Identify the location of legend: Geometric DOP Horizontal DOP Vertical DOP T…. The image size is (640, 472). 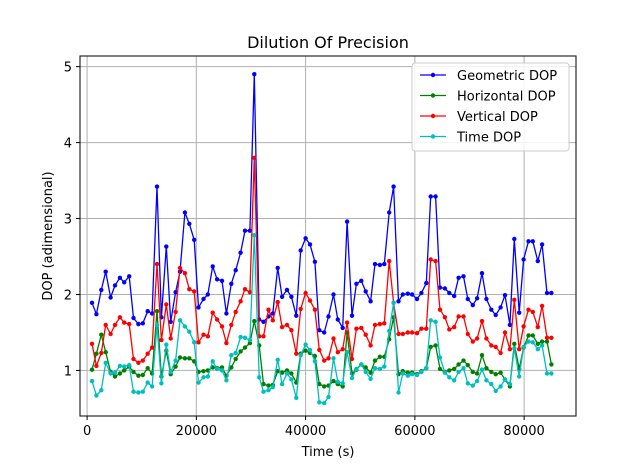
(490, 107).